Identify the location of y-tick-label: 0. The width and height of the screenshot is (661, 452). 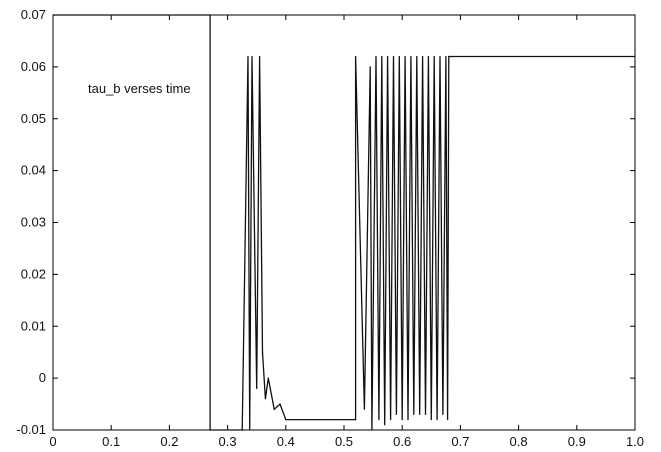
(42, 377).